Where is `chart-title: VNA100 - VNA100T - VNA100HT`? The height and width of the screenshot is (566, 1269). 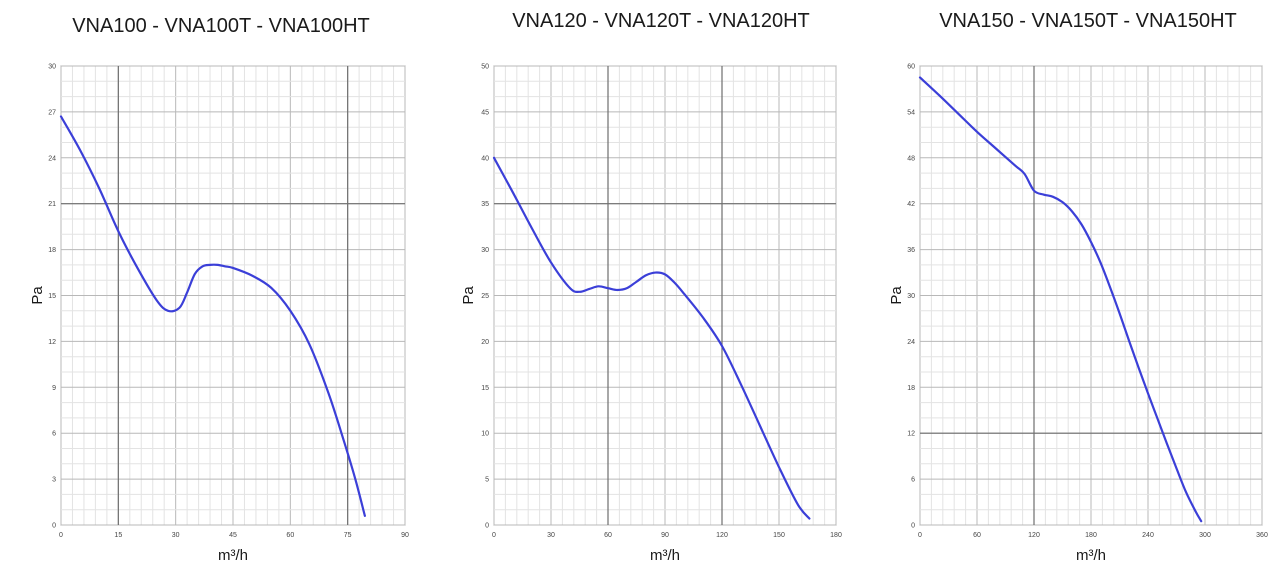
chart-title: VNA100 - VNA100T - VNA100HT is located at coordinates (221, 26).